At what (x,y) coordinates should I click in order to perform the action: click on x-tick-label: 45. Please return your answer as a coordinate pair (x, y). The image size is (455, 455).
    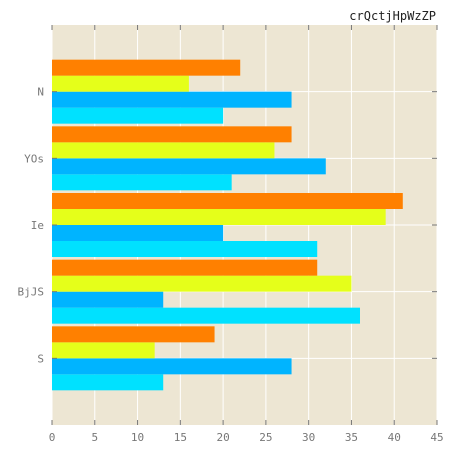
    Looking at the image, I should click on (436, 437).